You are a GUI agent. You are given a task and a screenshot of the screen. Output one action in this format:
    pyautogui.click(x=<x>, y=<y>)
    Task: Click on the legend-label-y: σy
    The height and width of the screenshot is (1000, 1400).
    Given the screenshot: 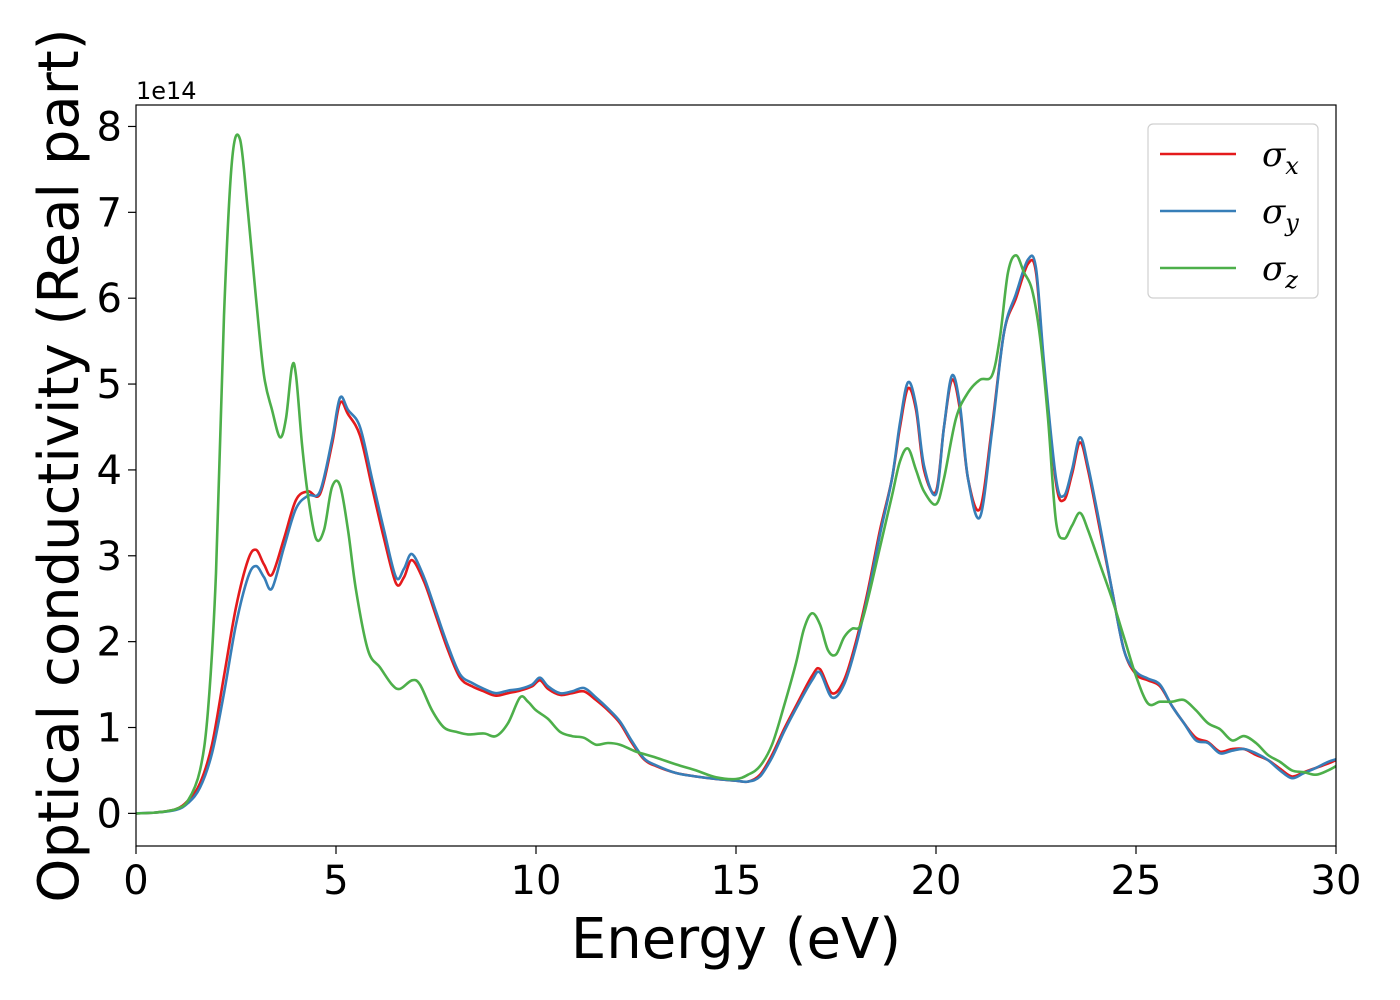 What is the action you would take?
    pyautogui.click(x=1280, y=214)
    